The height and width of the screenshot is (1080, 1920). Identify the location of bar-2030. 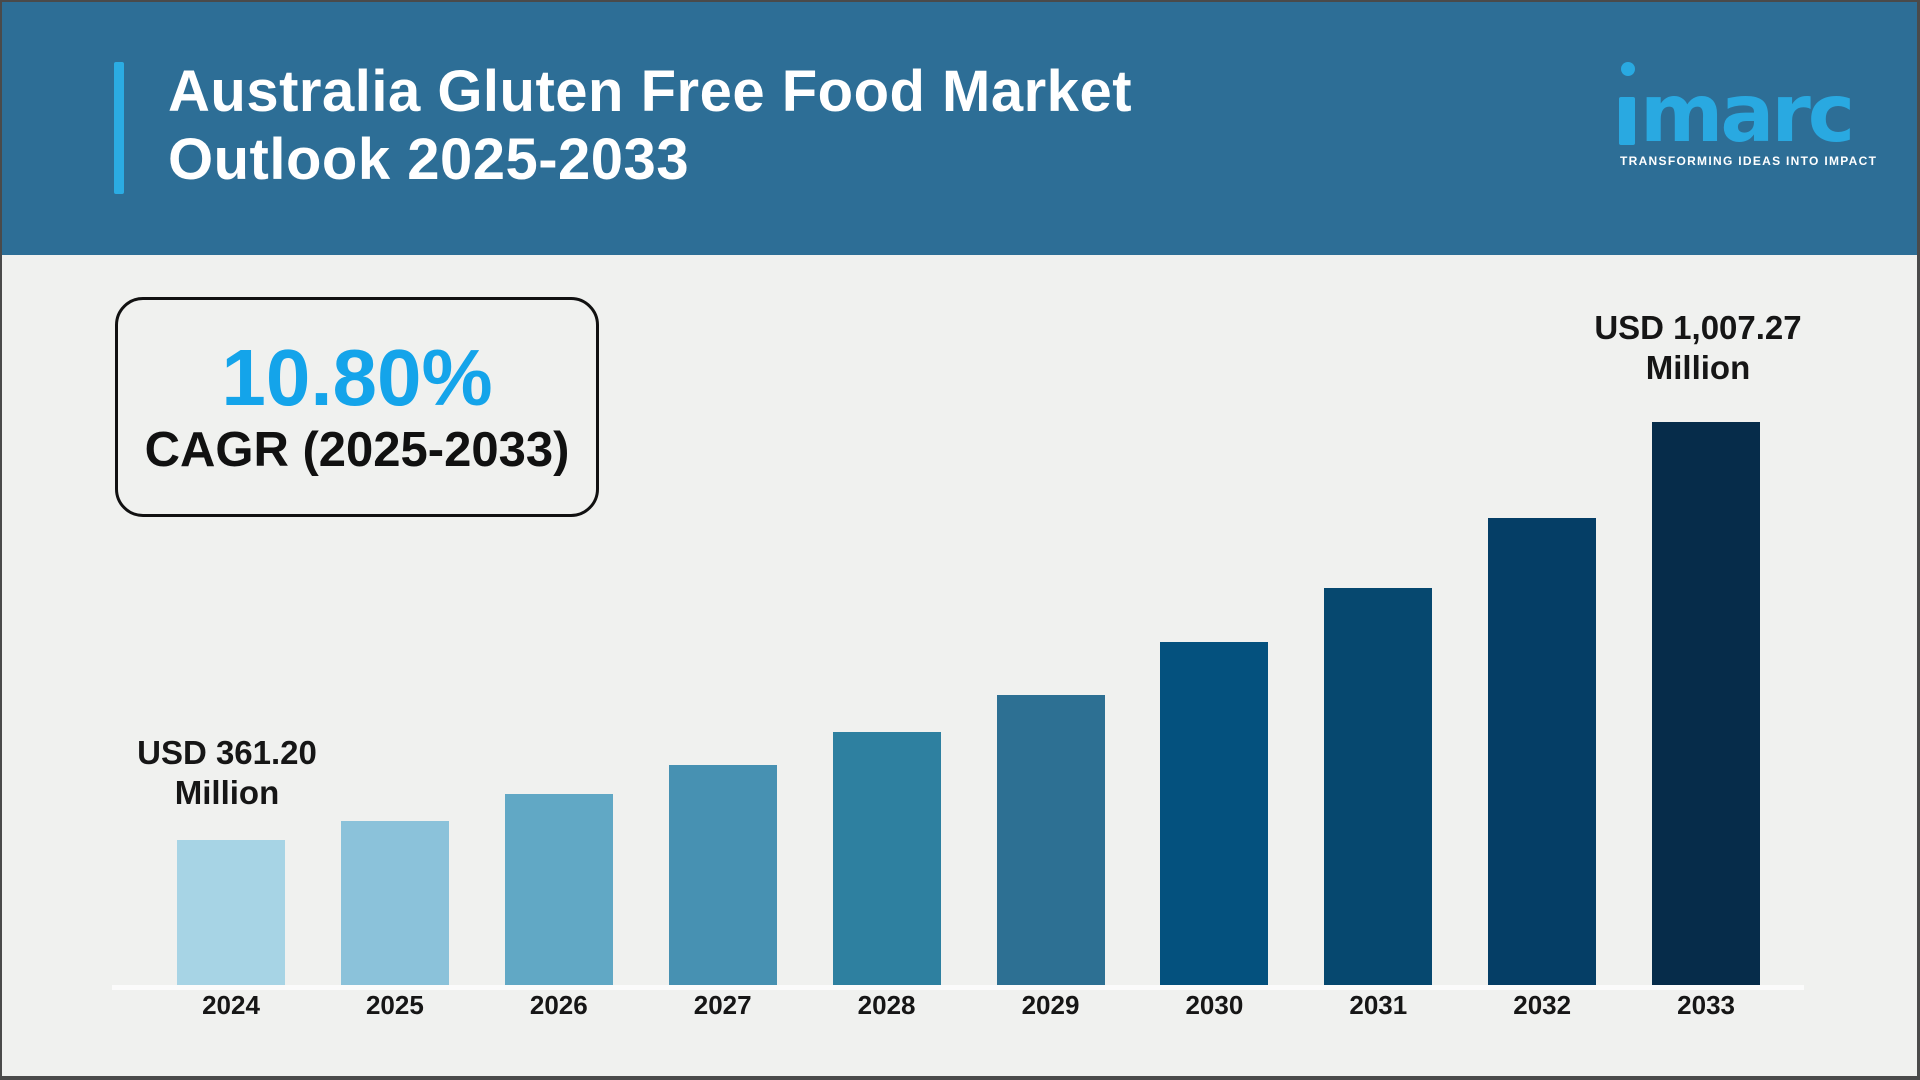
(1214, 813).